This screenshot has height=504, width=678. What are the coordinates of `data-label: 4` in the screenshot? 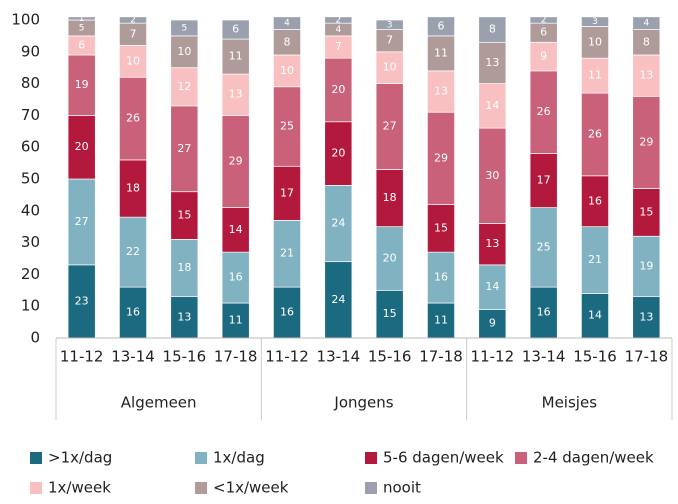 It's located at (646, 24).